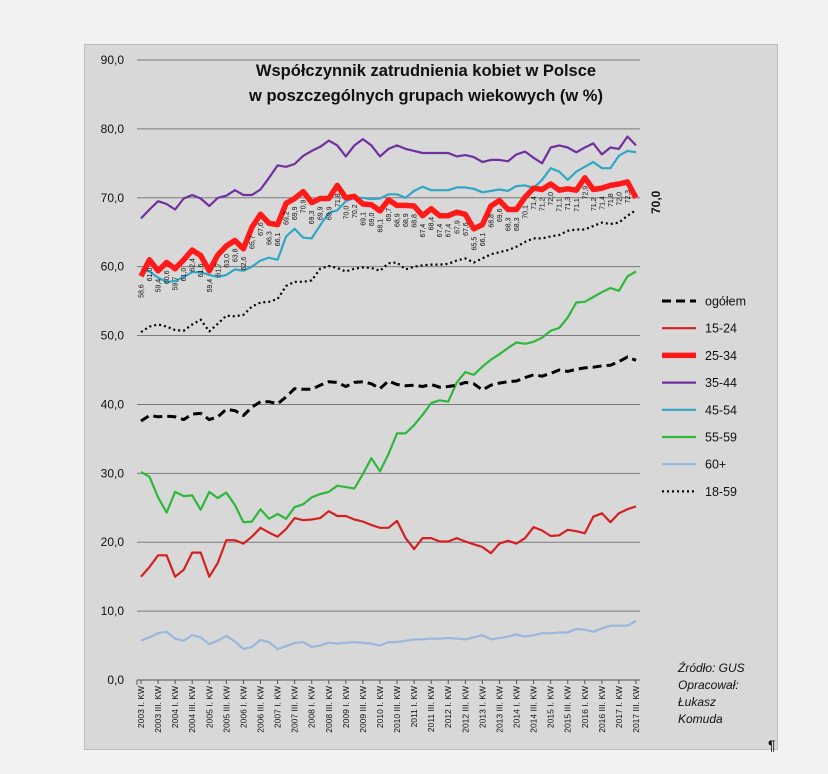 The width and height of the screenshot is (828, 774). What do you see at coordinates (278, 707) in the screenshot?
I see `x-tick-label: 2007 I. KW` at bounding box center [278, 707].